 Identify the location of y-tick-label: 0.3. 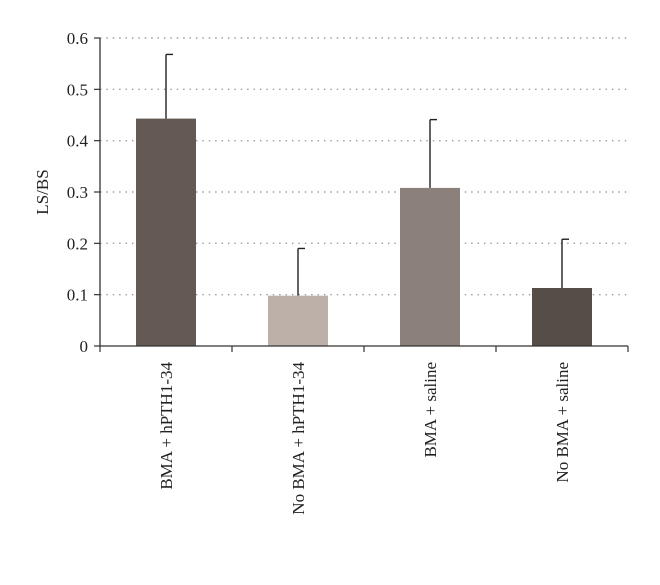
(77, 192).